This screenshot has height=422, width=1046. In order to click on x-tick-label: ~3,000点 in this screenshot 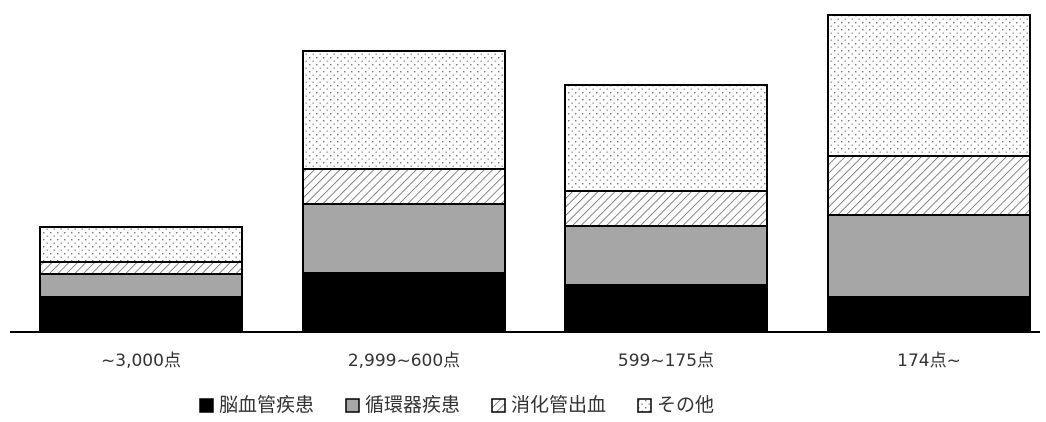, I will do `click(141, 361)`.